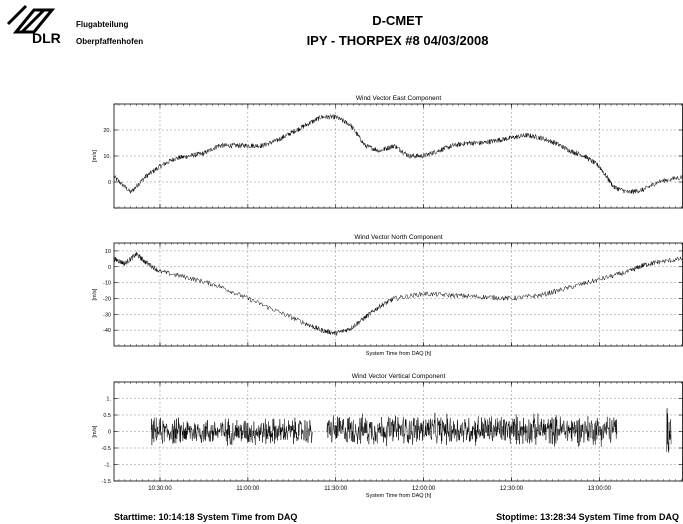  What do you see at coordinates (102, 24) in the screenshot?
I see `org-line-1: Flugabteilung` at bounding box center [102, 24].